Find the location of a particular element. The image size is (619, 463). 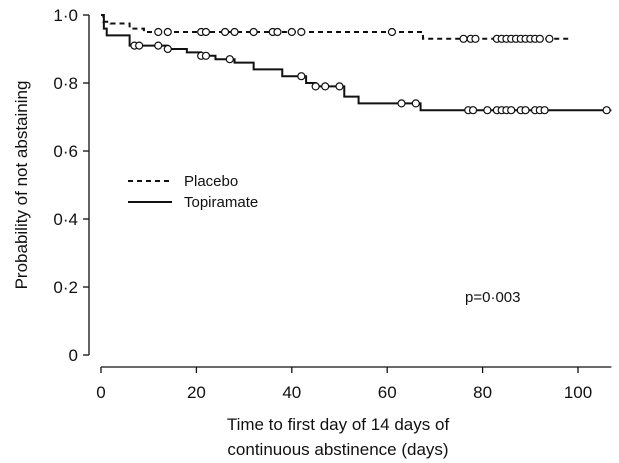

y-axis-title: Probability of not abstaining is located at coordinates (21, 185).